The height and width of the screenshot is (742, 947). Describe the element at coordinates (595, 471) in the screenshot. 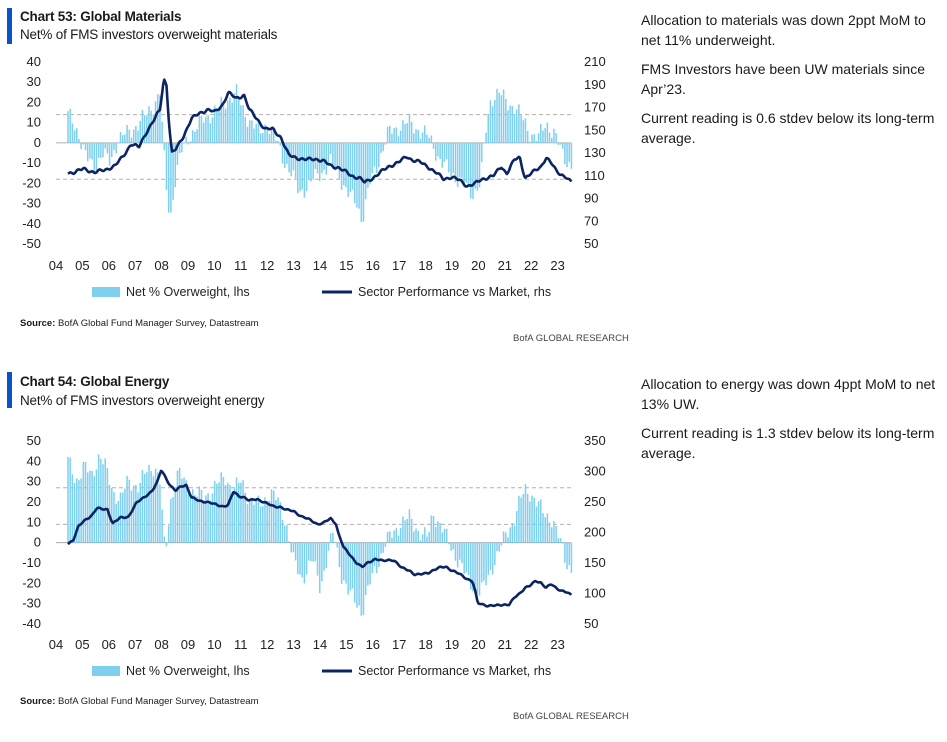

I see `y-right-tick-label: 300` at that location.